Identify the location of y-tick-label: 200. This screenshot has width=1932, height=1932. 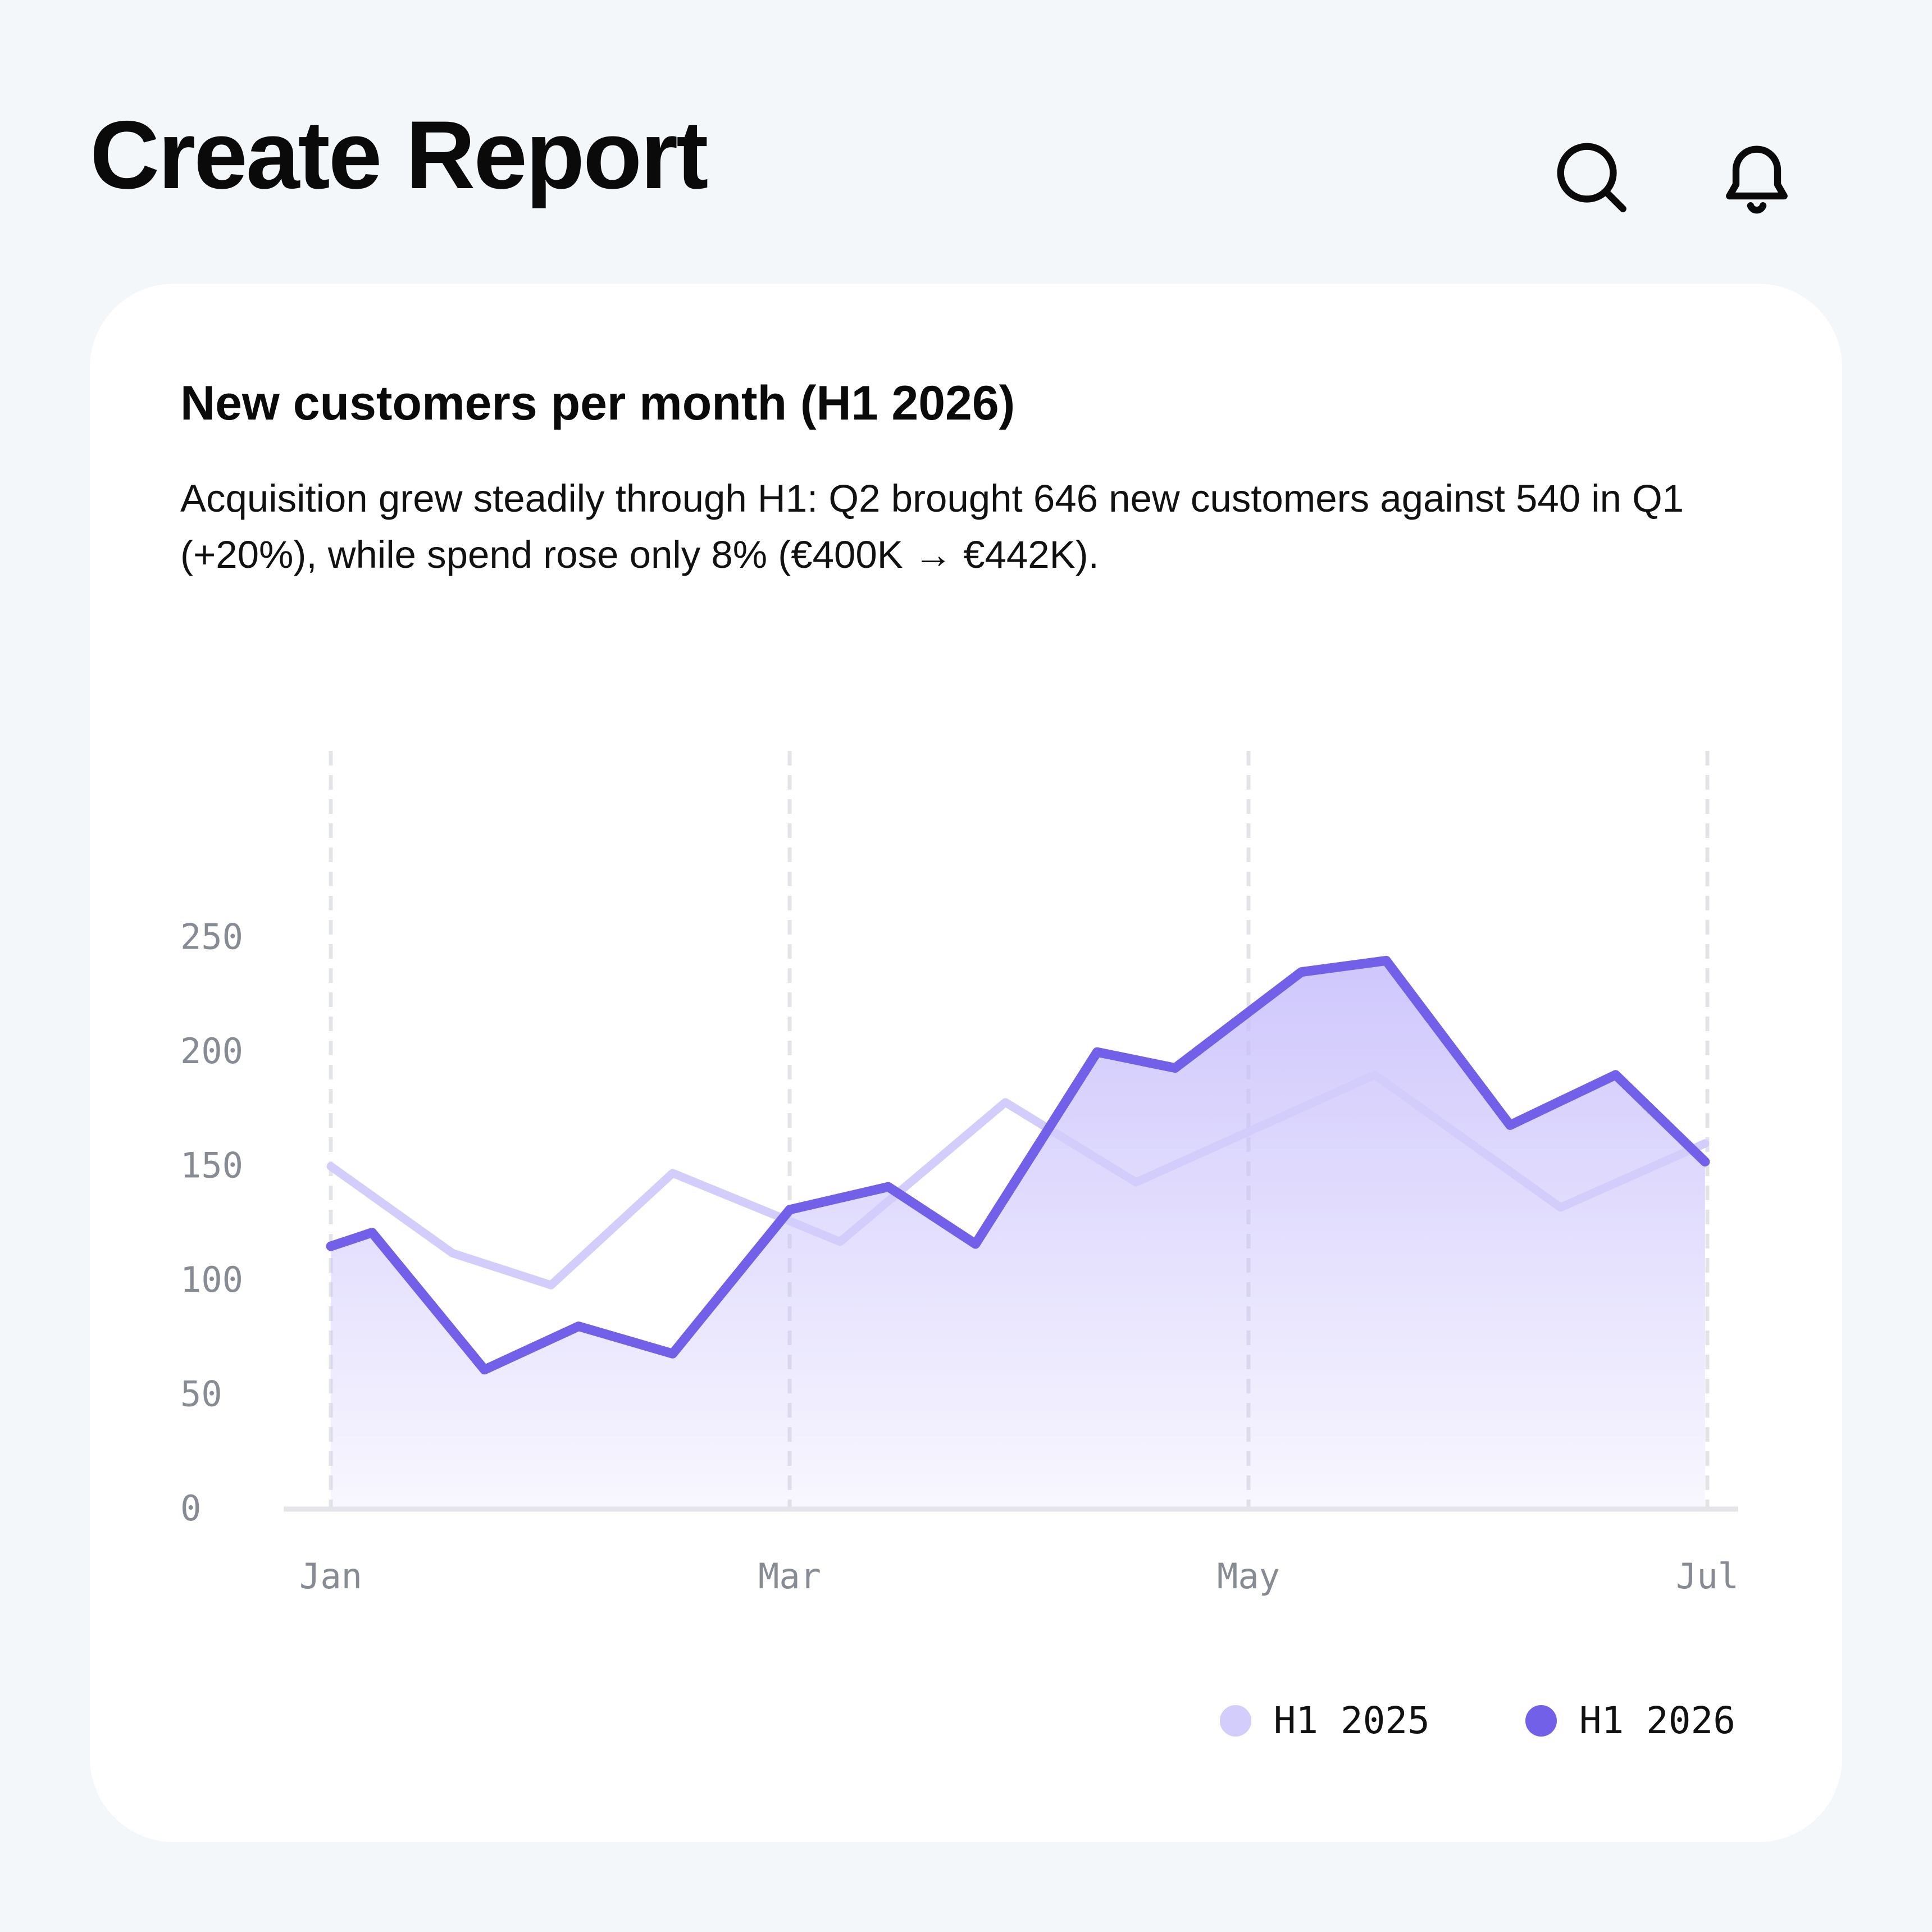
(211, 1051).